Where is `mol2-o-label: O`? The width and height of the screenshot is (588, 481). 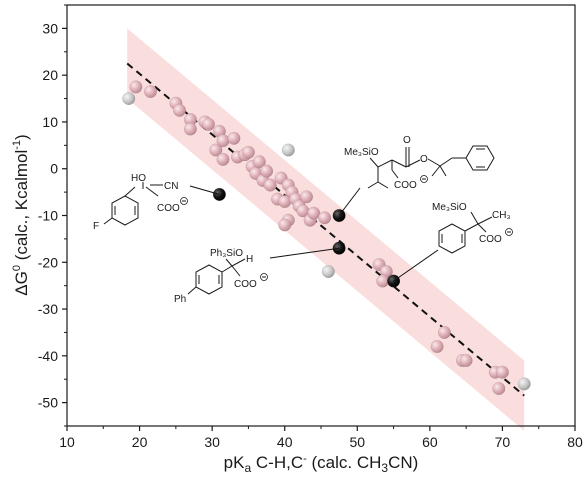 mol2-o-label: O is located at coordinates (407, 140).